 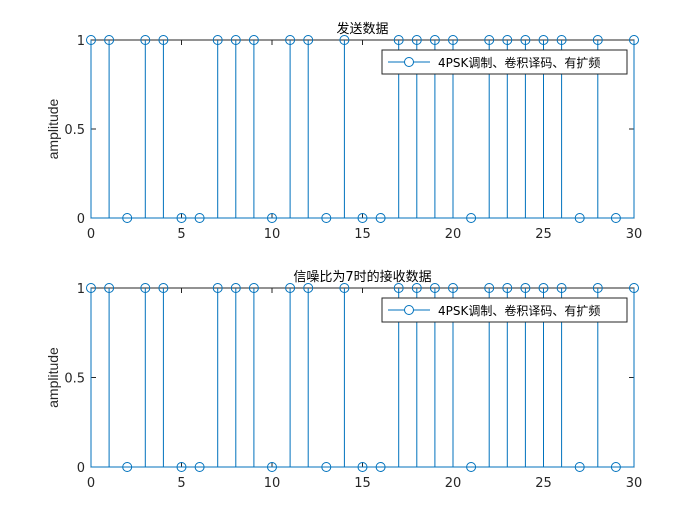 I want to click on subplot-title: 发送数据, so click(x=362, y=29).